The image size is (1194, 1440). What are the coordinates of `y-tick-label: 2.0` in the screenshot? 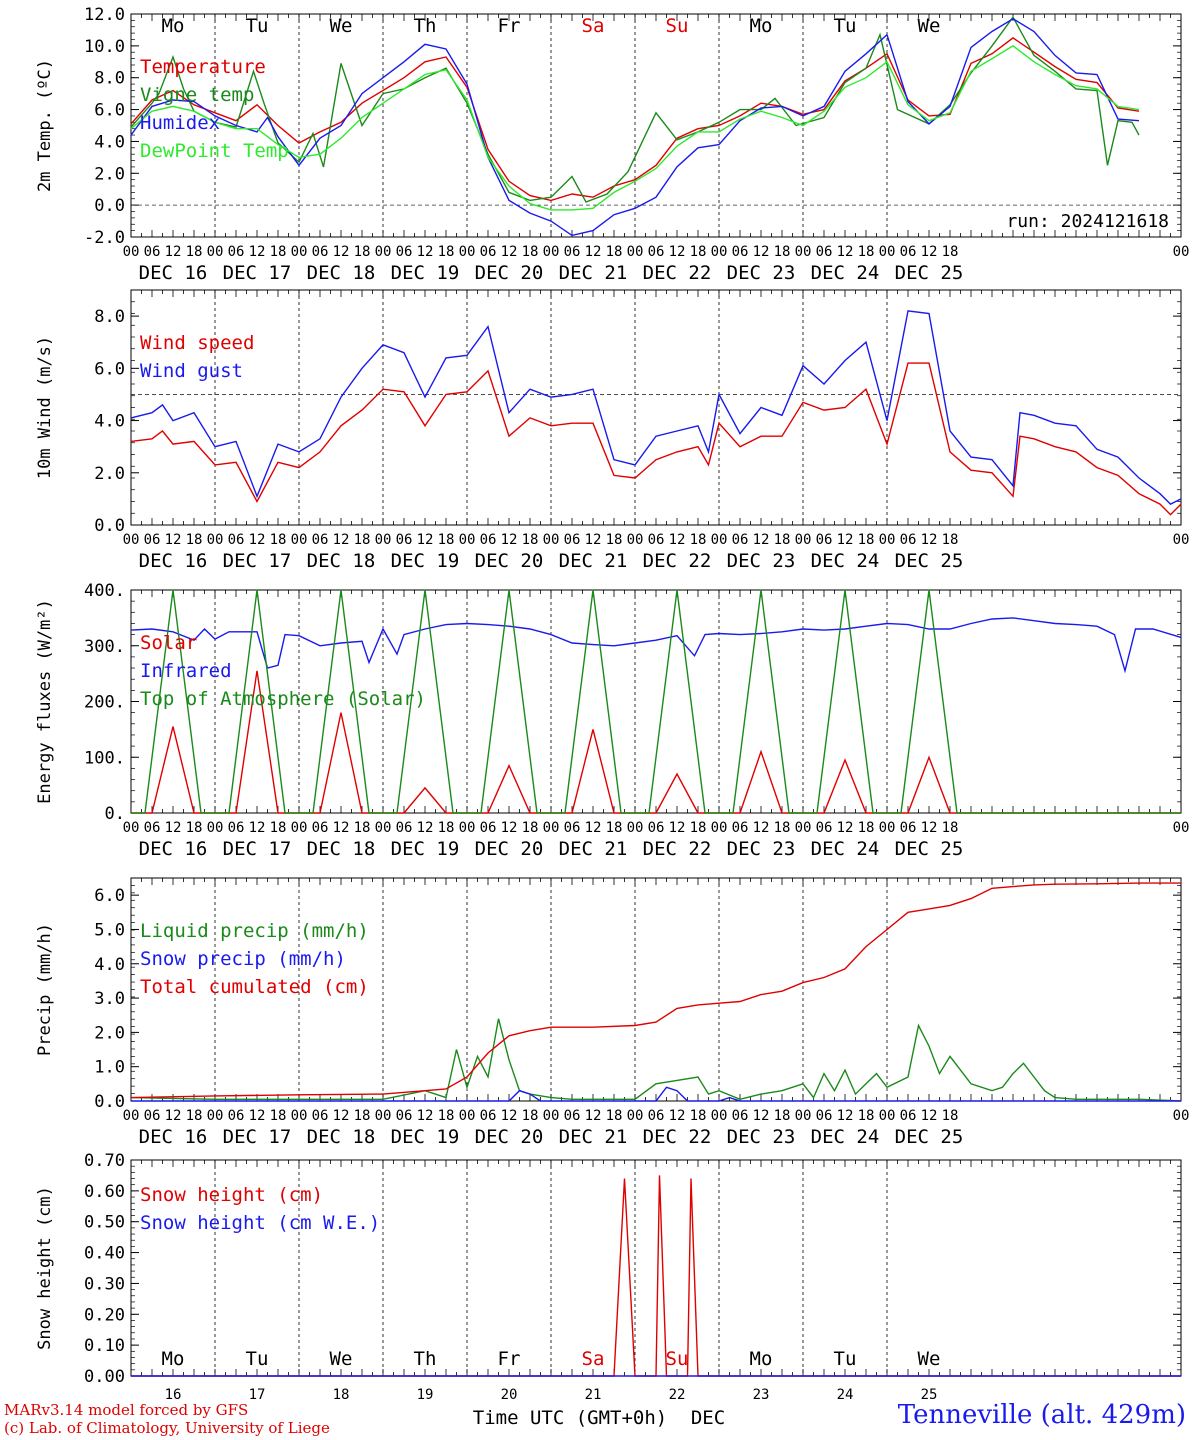 It's located at (109, 1033).